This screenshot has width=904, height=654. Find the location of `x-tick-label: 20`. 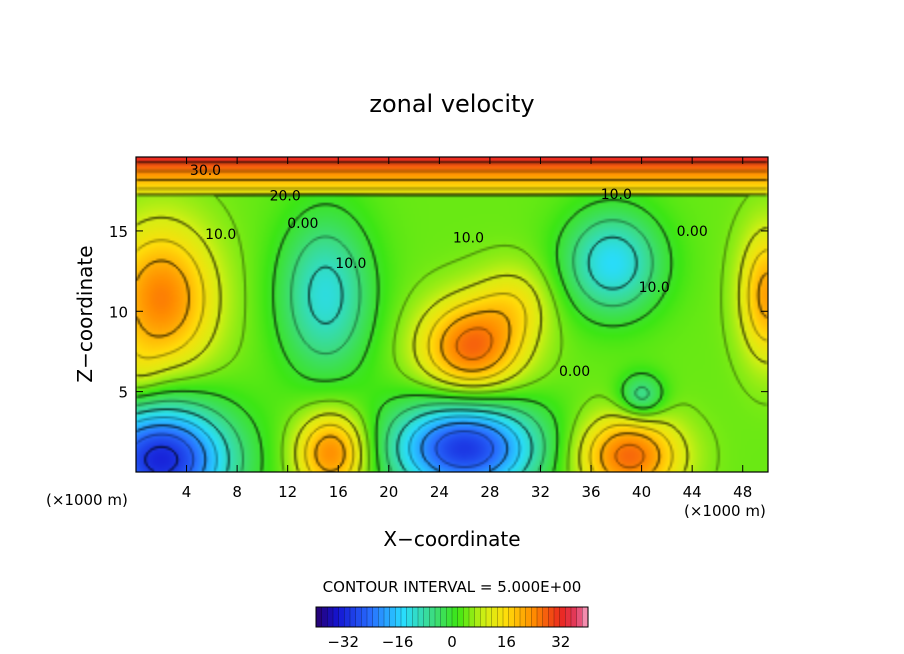

x-tick-label: 20 is located at coordinates (388, 492).